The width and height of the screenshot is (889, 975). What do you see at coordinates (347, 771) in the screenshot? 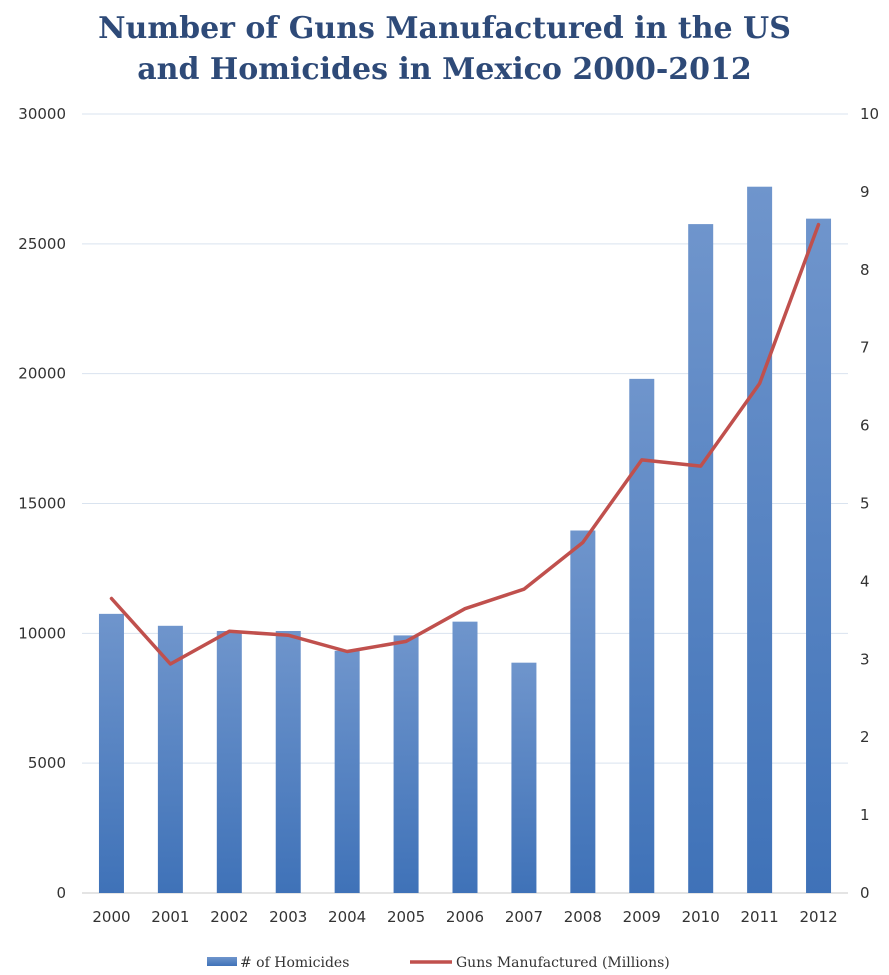
I see `bar-2004` at bounding box center [347, 771].